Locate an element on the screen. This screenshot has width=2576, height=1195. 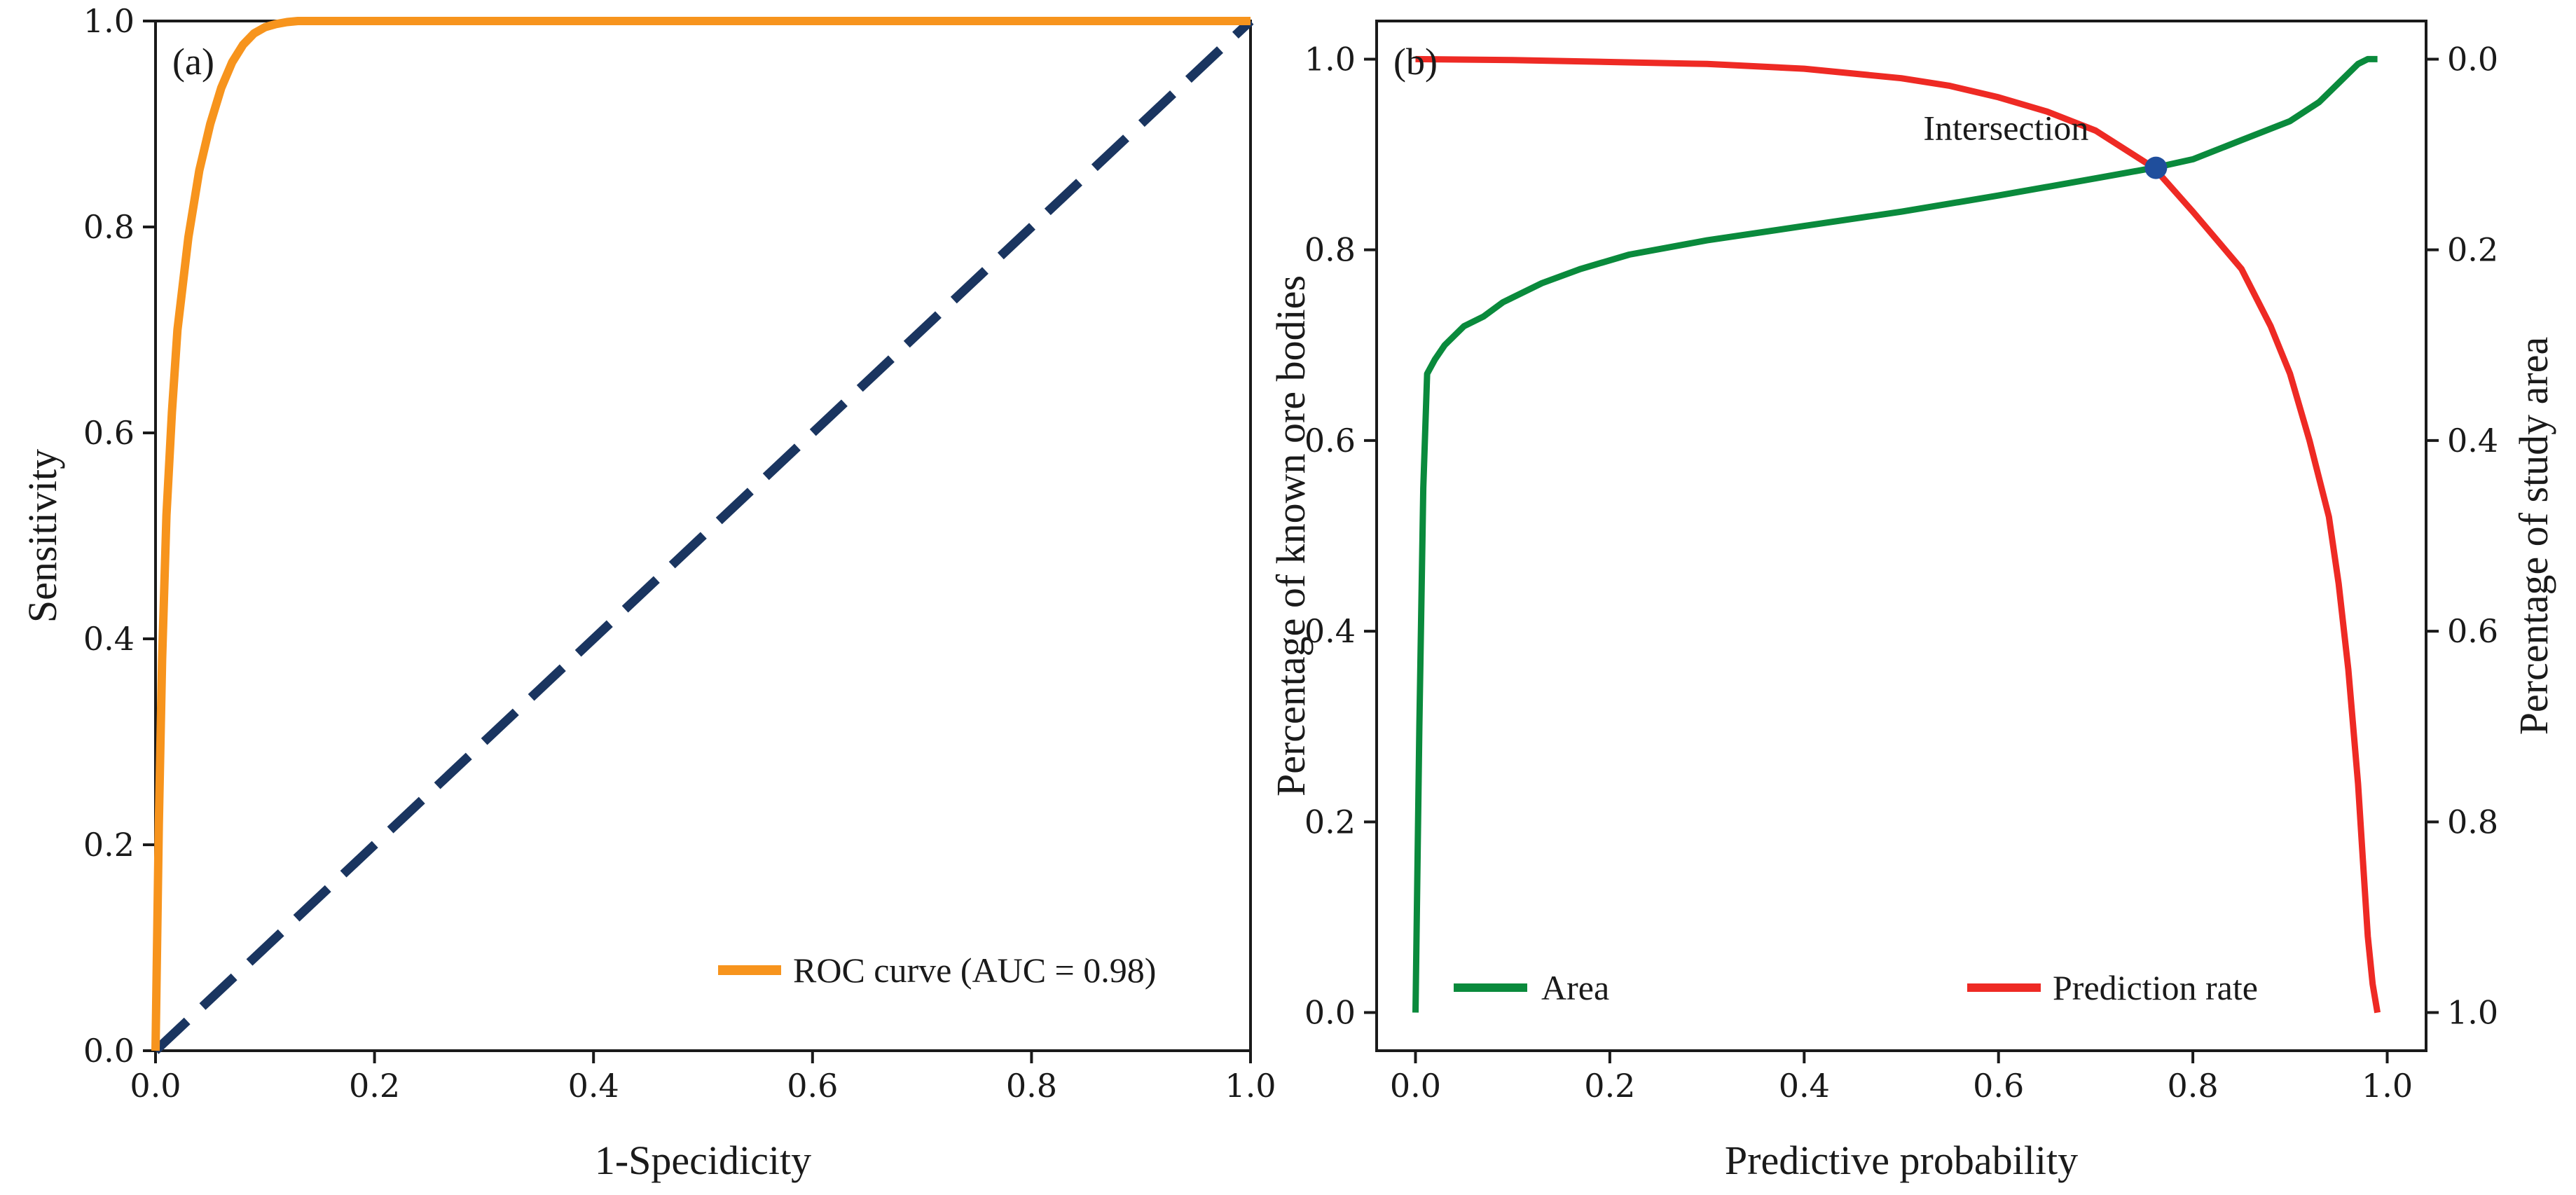
pa-left-y-axis-title: Percentage of known ore bodies is located at coordinates (1291, 535).